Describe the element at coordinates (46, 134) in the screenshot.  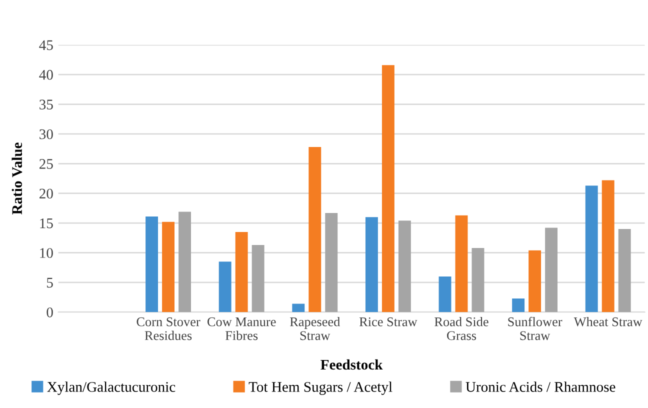
I see `y-tick-label: 30` at that location.